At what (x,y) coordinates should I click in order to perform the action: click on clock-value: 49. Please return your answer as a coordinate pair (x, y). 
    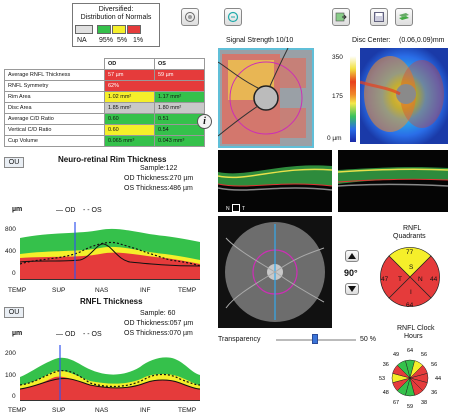
    Looking at the image, I should click on (396, 355).